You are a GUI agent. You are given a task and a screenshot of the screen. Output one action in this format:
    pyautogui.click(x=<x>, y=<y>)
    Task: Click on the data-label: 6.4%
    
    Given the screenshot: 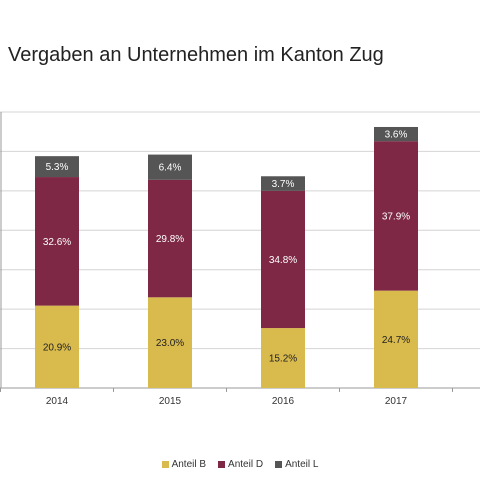 What is the action you would take?
    pyautogui.click(x=170, y=168)
    